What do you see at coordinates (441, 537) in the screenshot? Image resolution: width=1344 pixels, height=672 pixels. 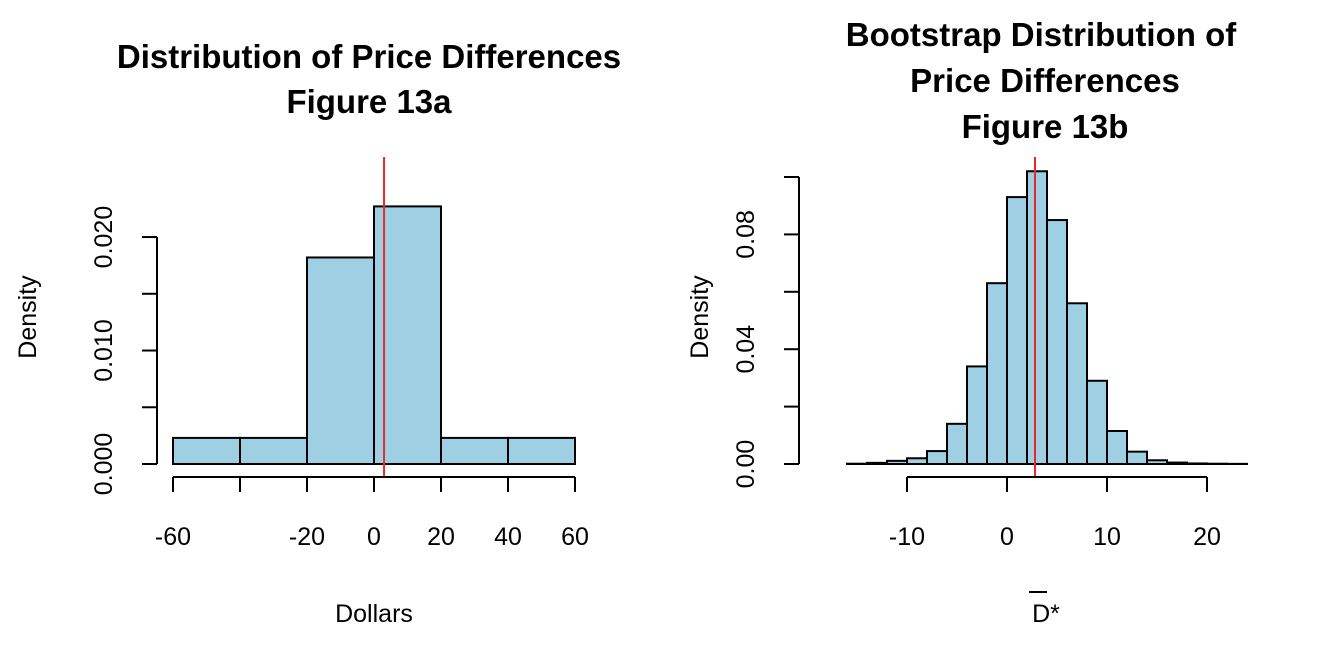 I see `chart-13a-x-tick-label: 20` at bounding box center [441, 537].